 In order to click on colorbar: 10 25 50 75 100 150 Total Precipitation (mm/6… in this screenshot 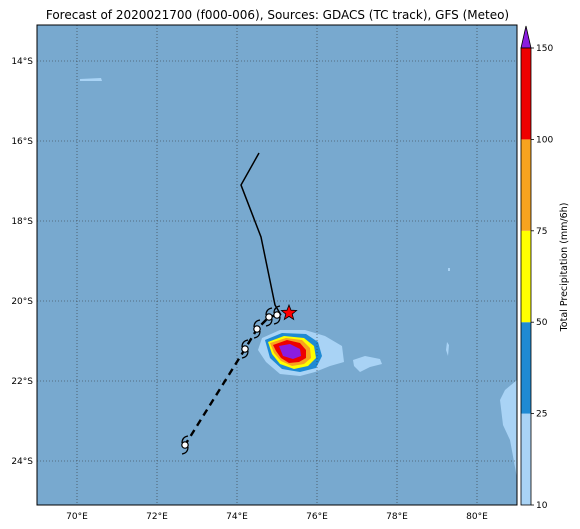, I will do `click(545, 268)`.